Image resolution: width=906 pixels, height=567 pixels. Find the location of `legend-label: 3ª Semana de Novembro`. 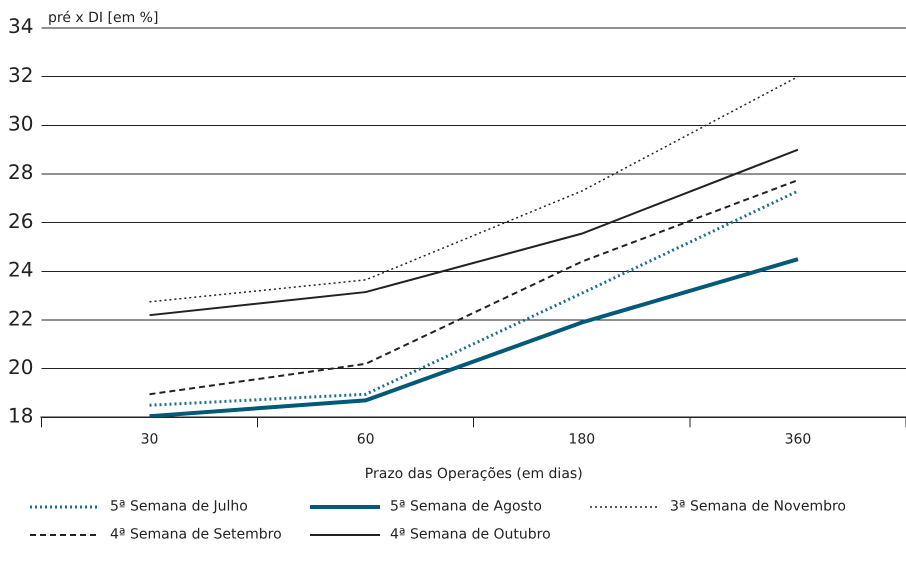

legend-label: 3ª Semana de Novembro is located at coordinates (758, 506).